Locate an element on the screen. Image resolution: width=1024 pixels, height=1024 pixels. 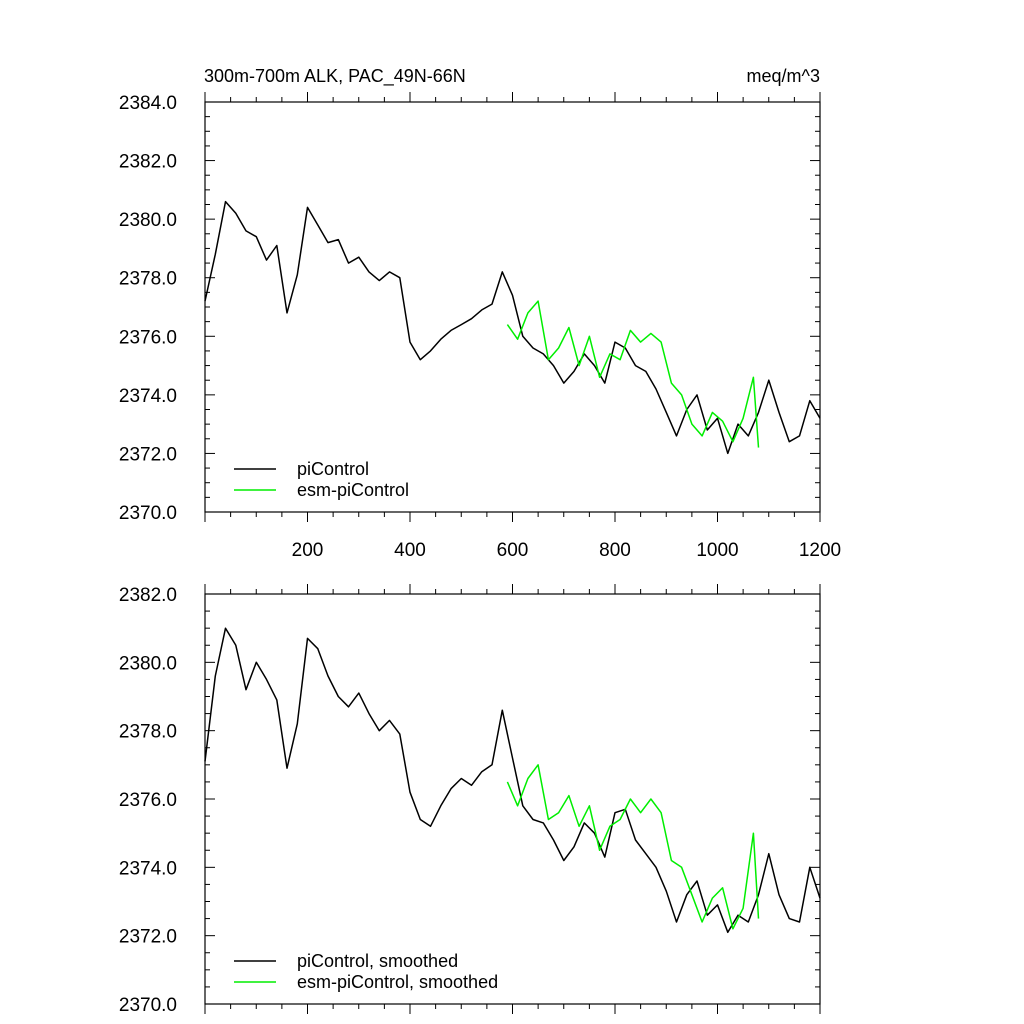
top-ytick-label: 2376.0 is located at coordinates (148, 337).